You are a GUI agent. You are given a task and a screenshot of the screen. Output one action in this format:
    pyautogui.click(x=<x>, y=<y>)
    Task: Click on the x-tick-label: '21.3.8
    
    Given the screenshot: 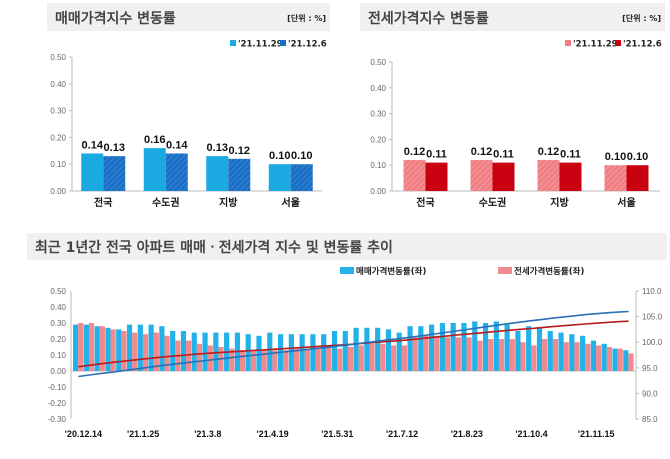 What is the action you would take?
    pyautogui.click(x=207, y=434)
    